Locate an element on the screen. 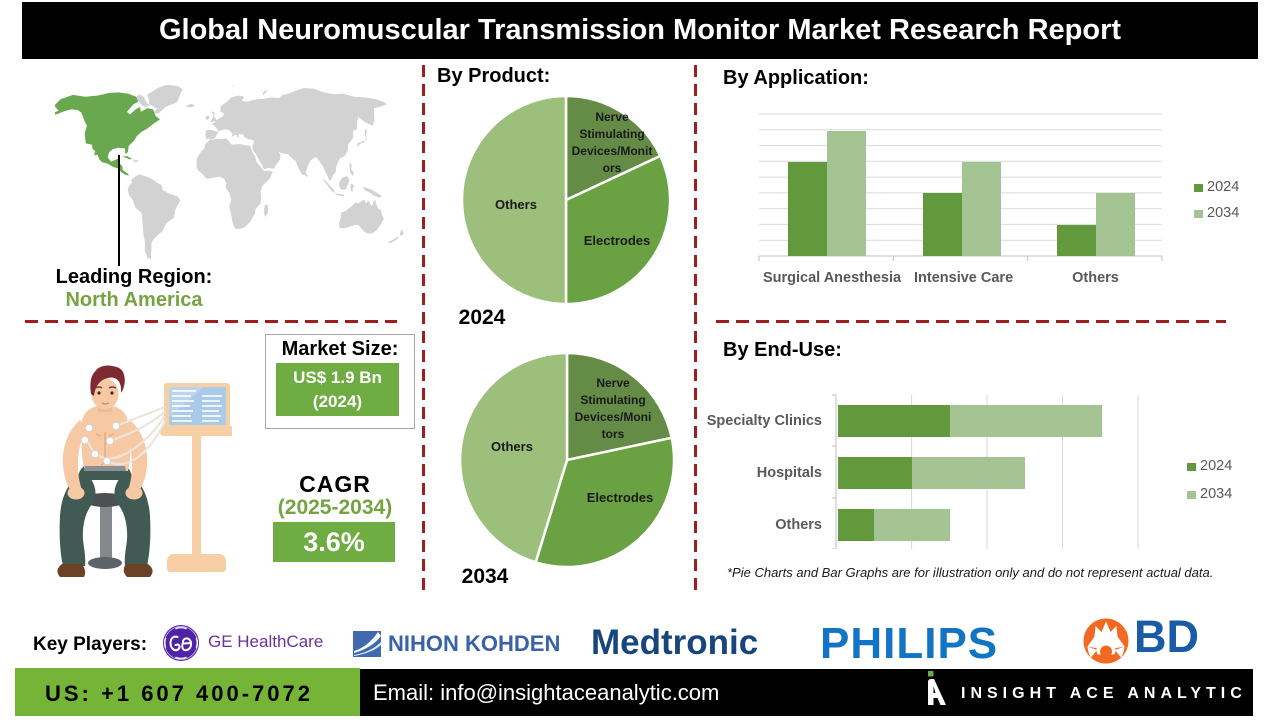 The image size is (1280, 720). svg-text: ors is located at coordinates (612, 168).